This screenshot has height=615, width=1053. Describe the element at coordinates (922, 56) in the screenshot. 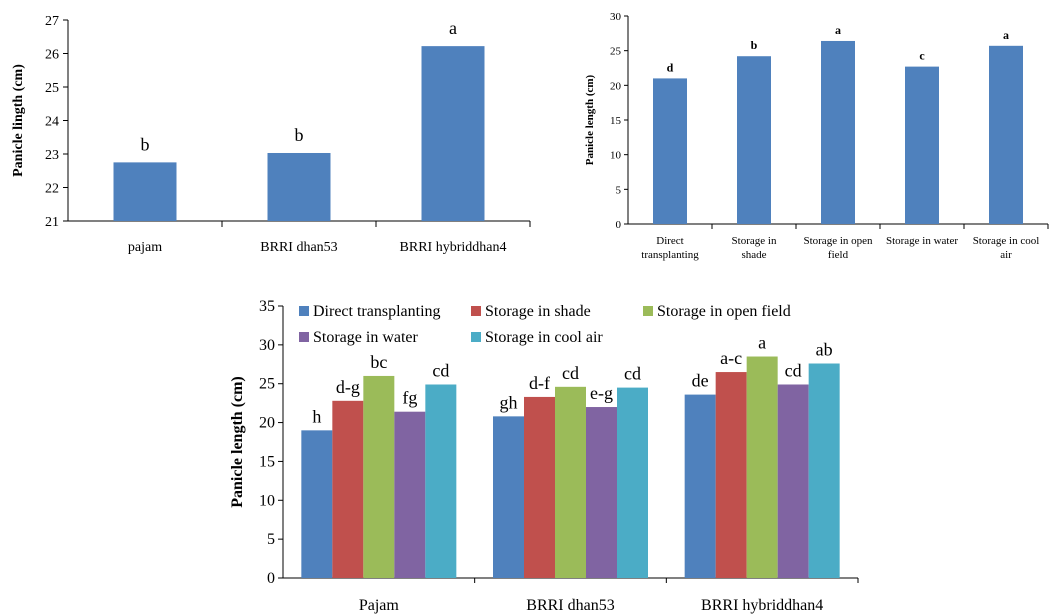

I see `significance-letter: c` at that location.